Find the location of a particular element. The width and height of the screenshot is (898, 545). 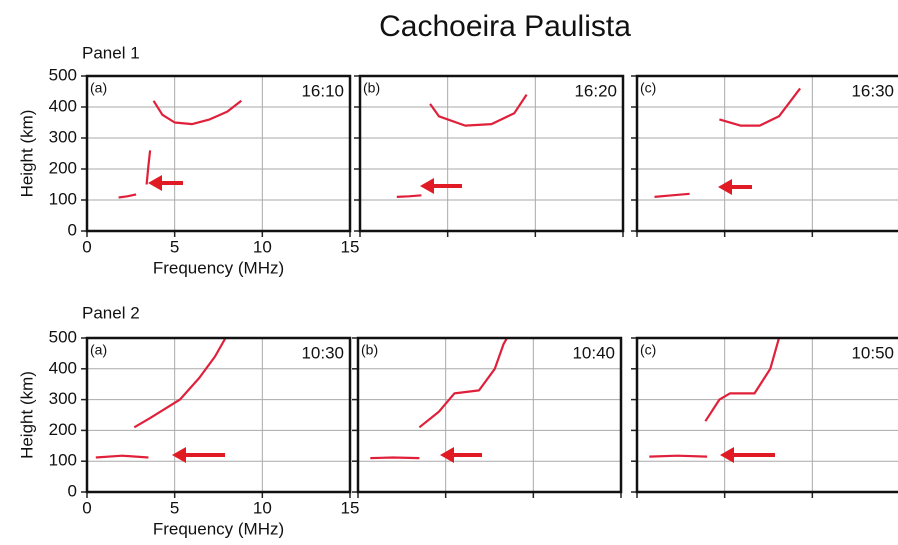

time-label: 10:40 is located at coordinates (593, 352).